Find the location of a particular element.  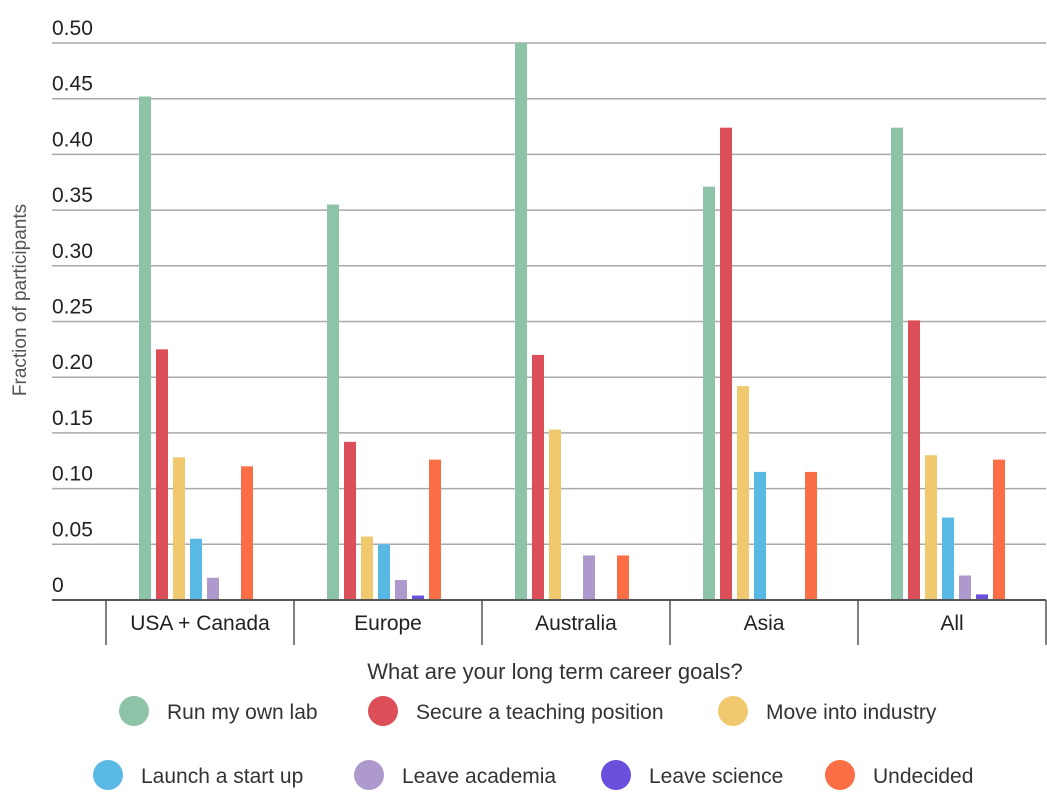

legend-label: Move into industry is located at coordinates (851, 712).